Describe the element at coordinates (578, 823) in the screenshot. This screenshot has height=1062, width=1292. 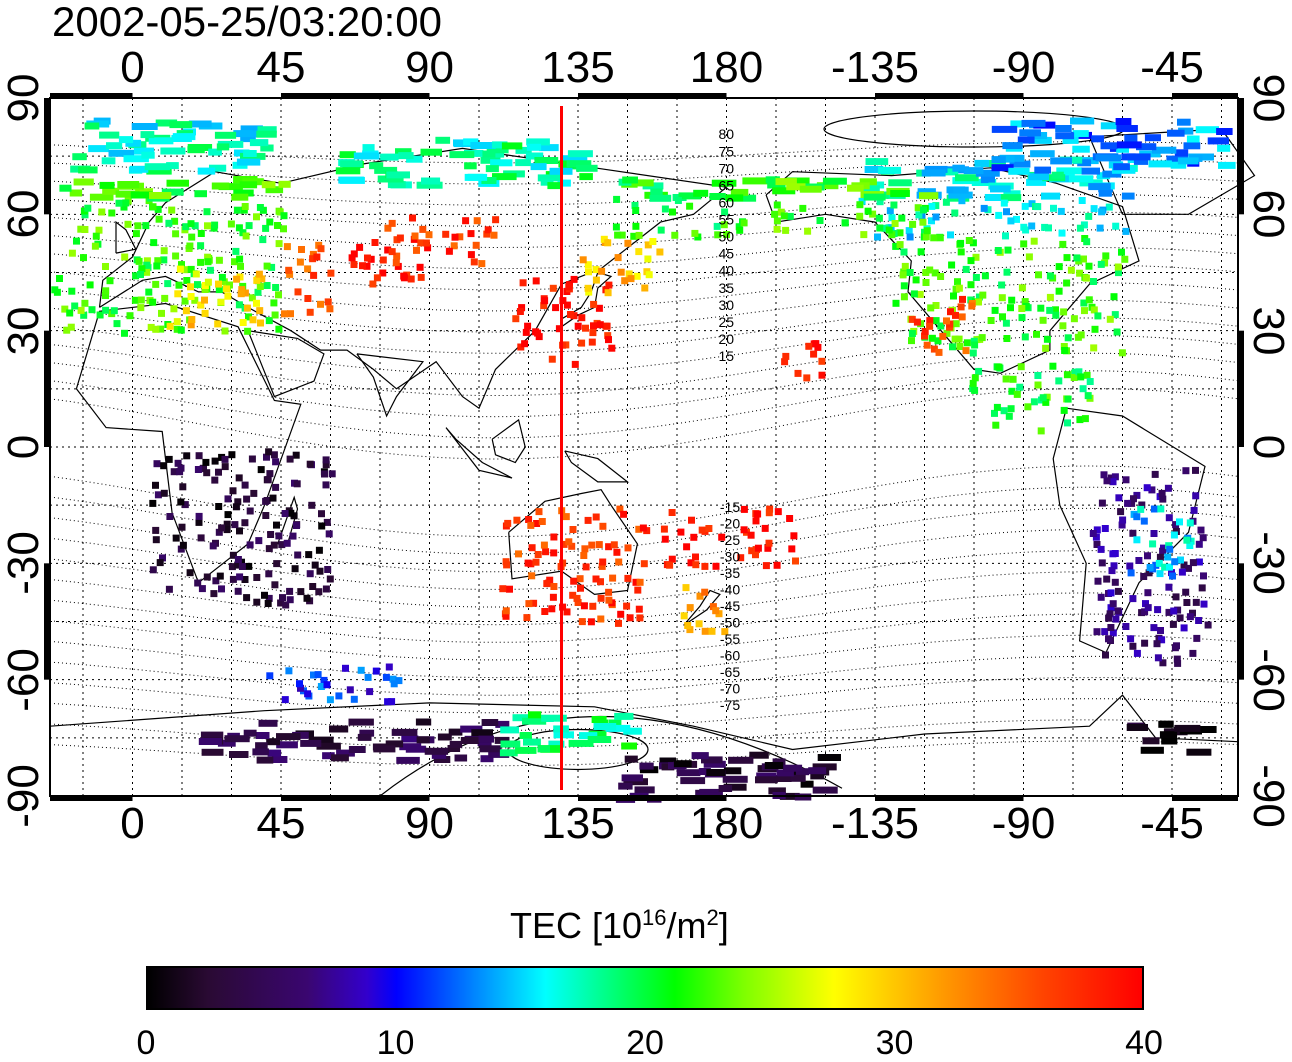
I see `lon-tick-label: 135` at that location.